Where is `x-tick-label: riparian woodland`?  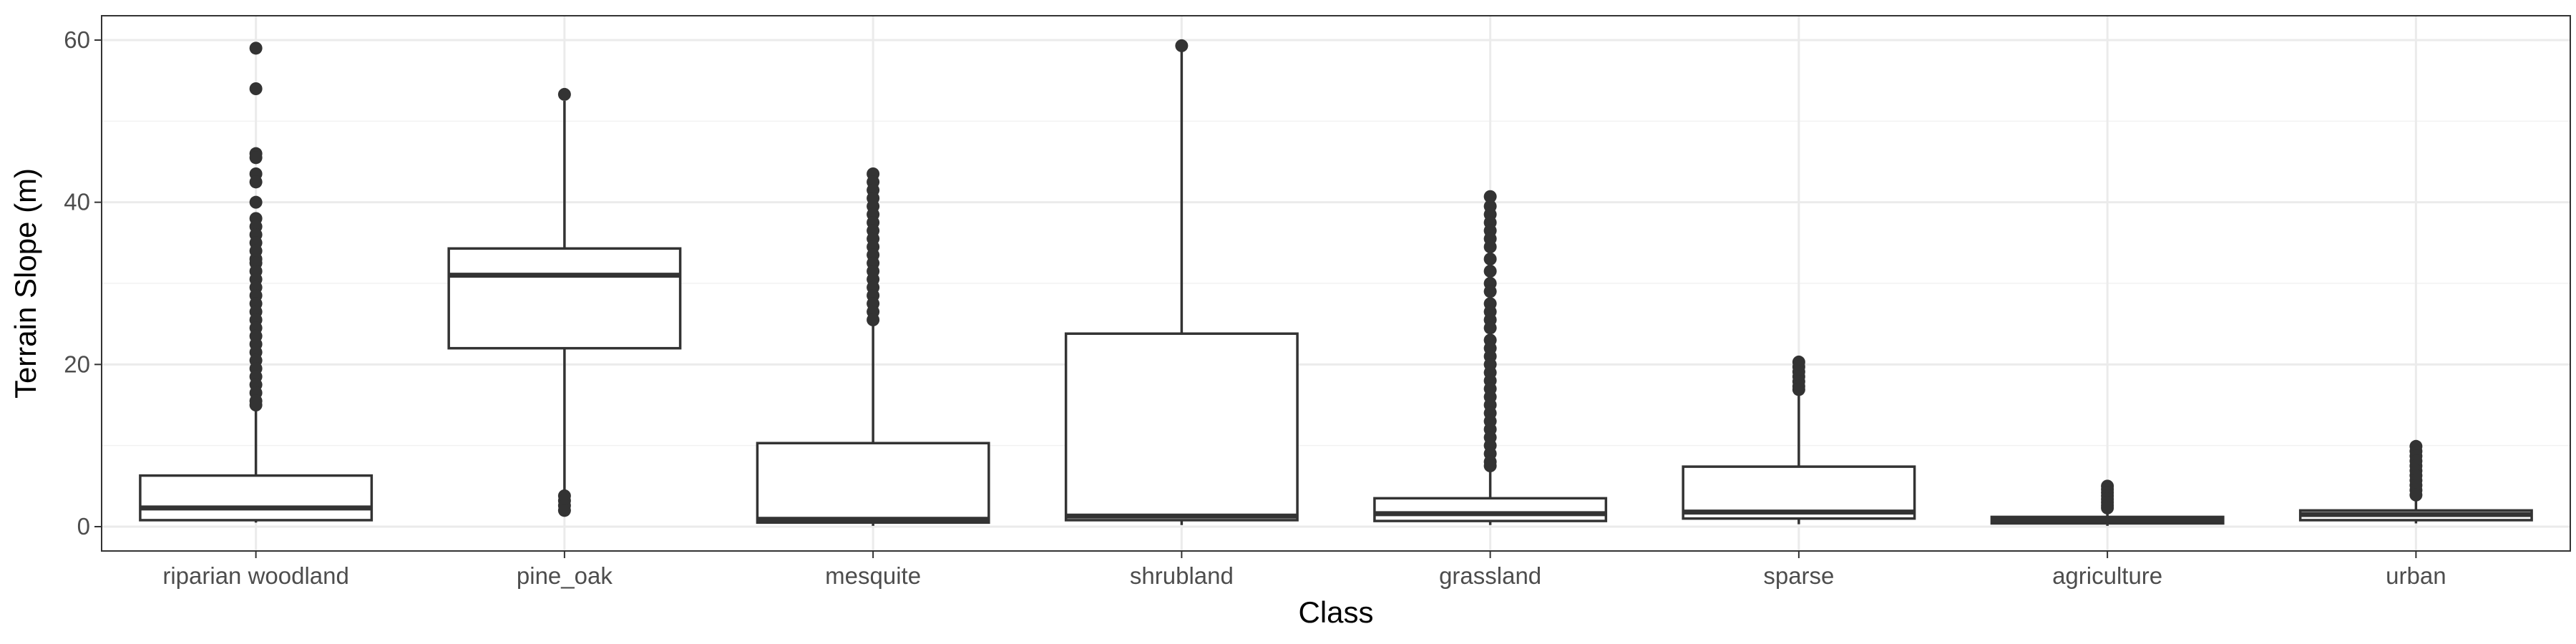
x-tick-label: riparian woodland is located at coordinates (255, 575).